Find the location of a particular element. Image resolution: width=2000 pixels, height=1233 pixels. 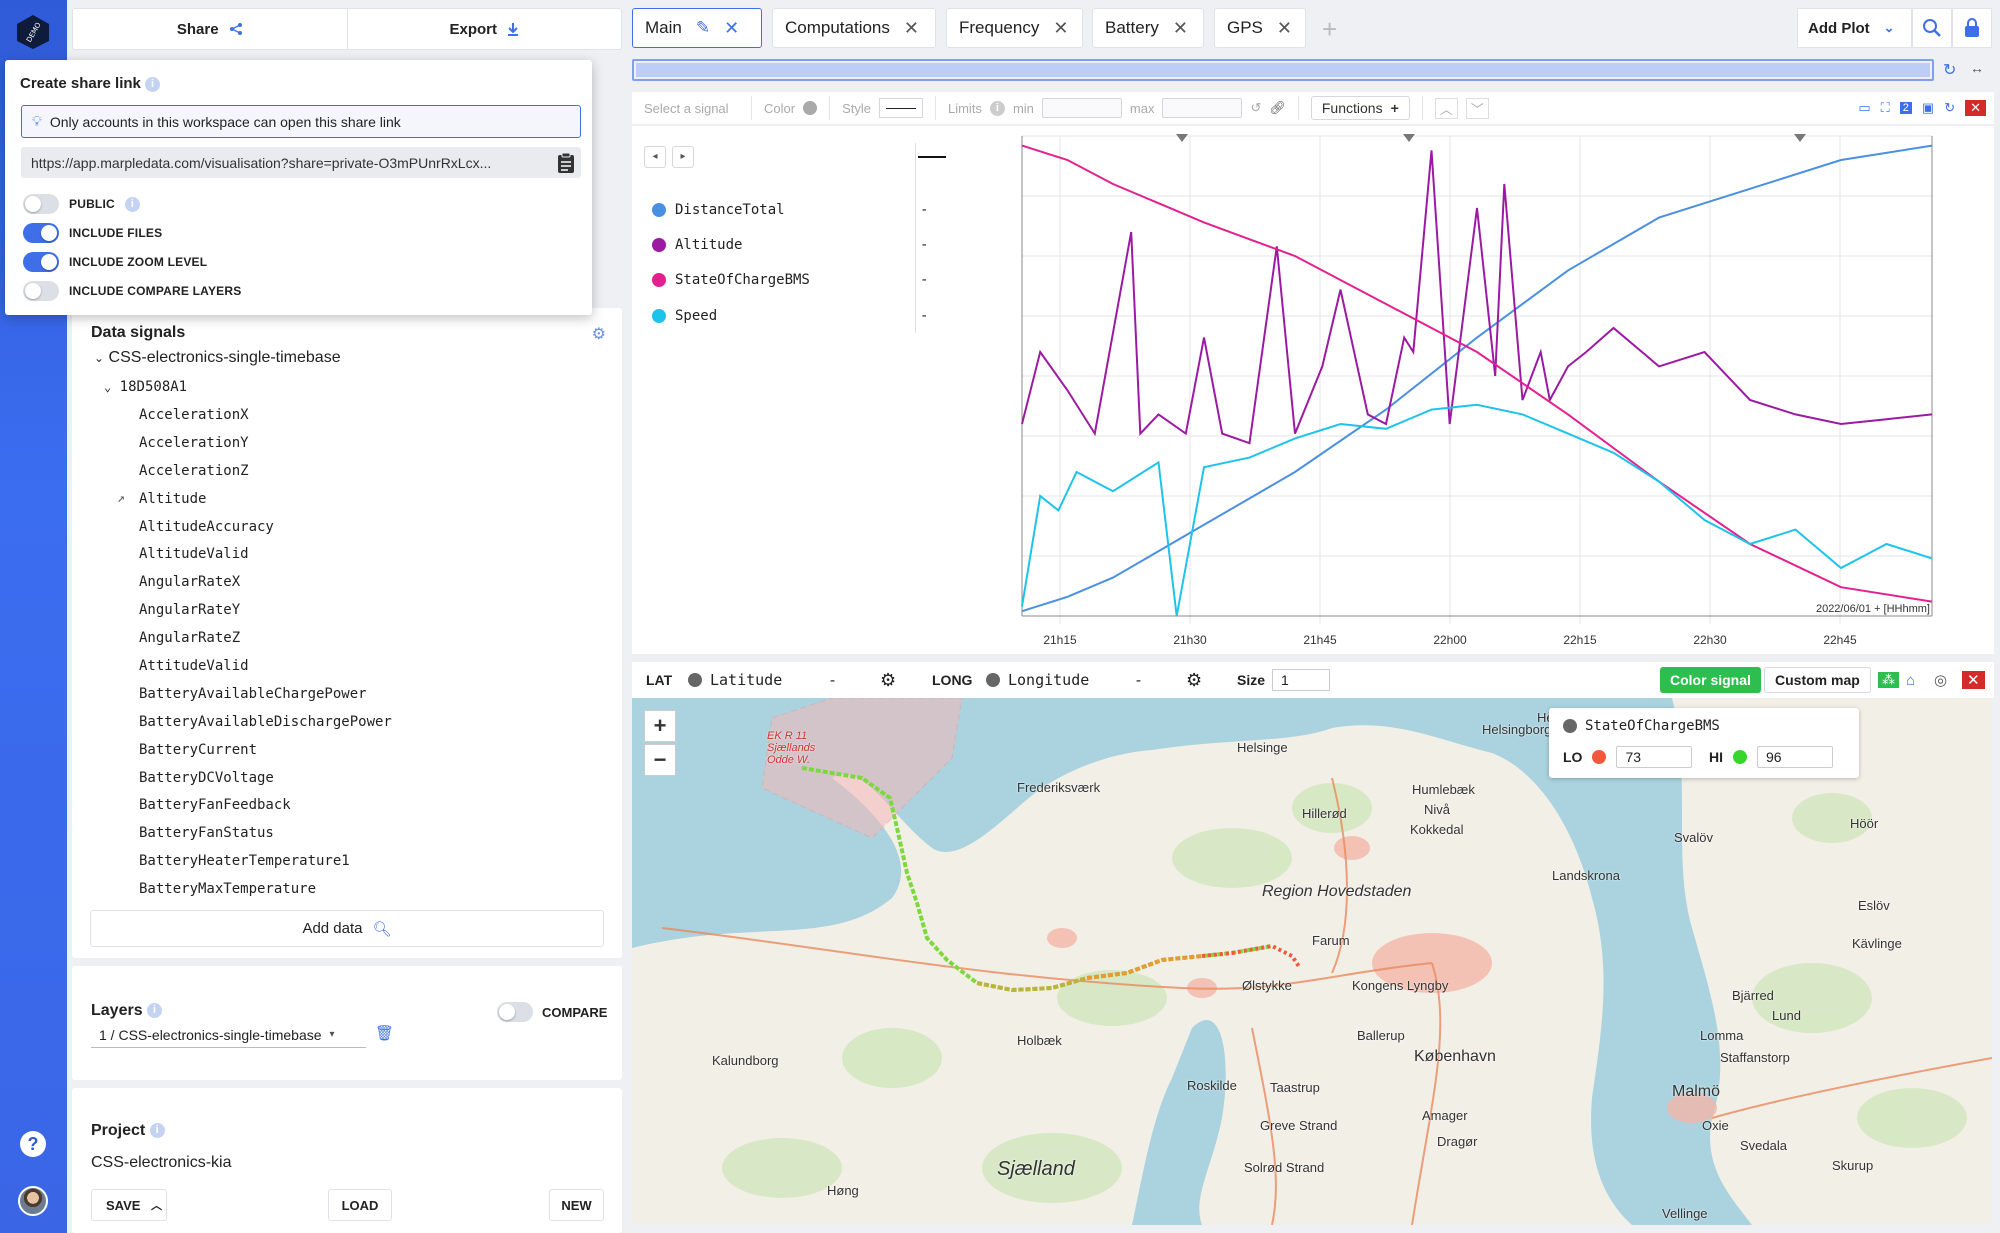

chevron-down-icon: ﹀ is located at coordinates (1477, 108).